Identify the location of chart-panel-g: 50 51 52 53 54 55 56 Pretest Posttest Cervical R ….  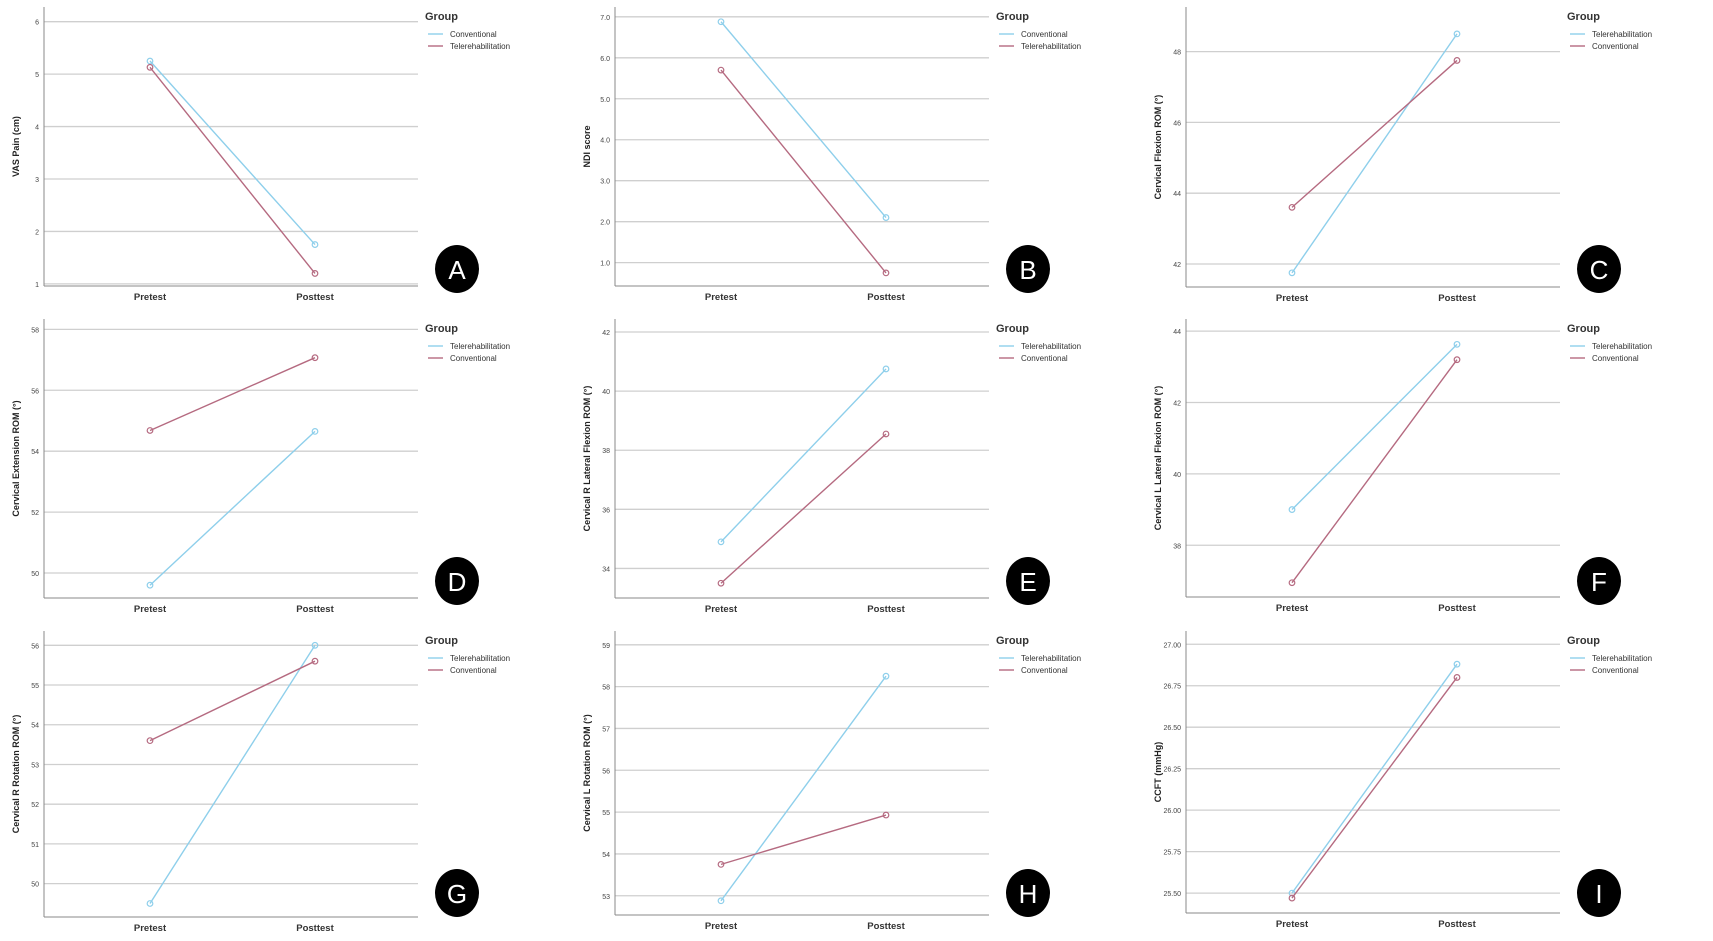
(285, 780).